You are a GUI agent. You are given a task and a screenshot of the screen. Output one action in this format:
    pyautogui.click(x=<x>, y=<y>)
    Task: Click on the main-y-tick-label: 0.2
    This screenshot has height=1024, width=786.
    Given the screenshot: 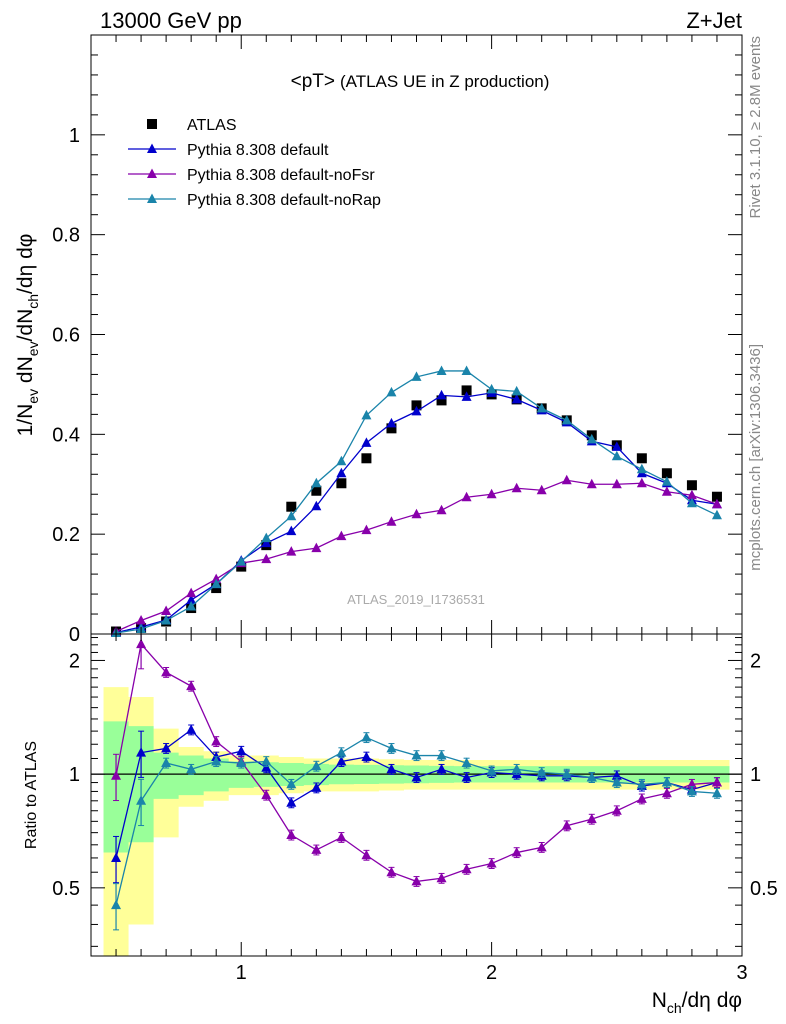 What is the action you would take?
    pyautogui.click(x=66, y=535)
    